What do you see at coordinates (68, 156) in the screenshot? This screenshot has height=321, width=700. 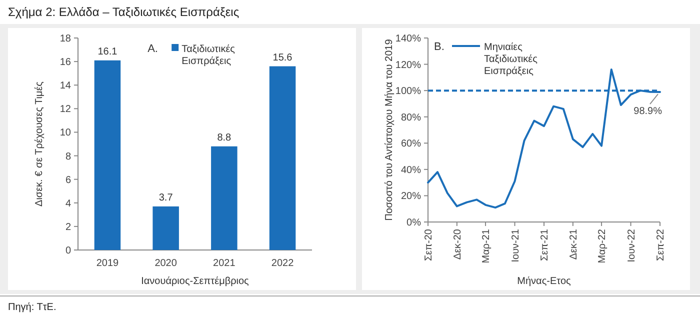 I see `y-tick-label: 8` at bounding box center [68, 156].